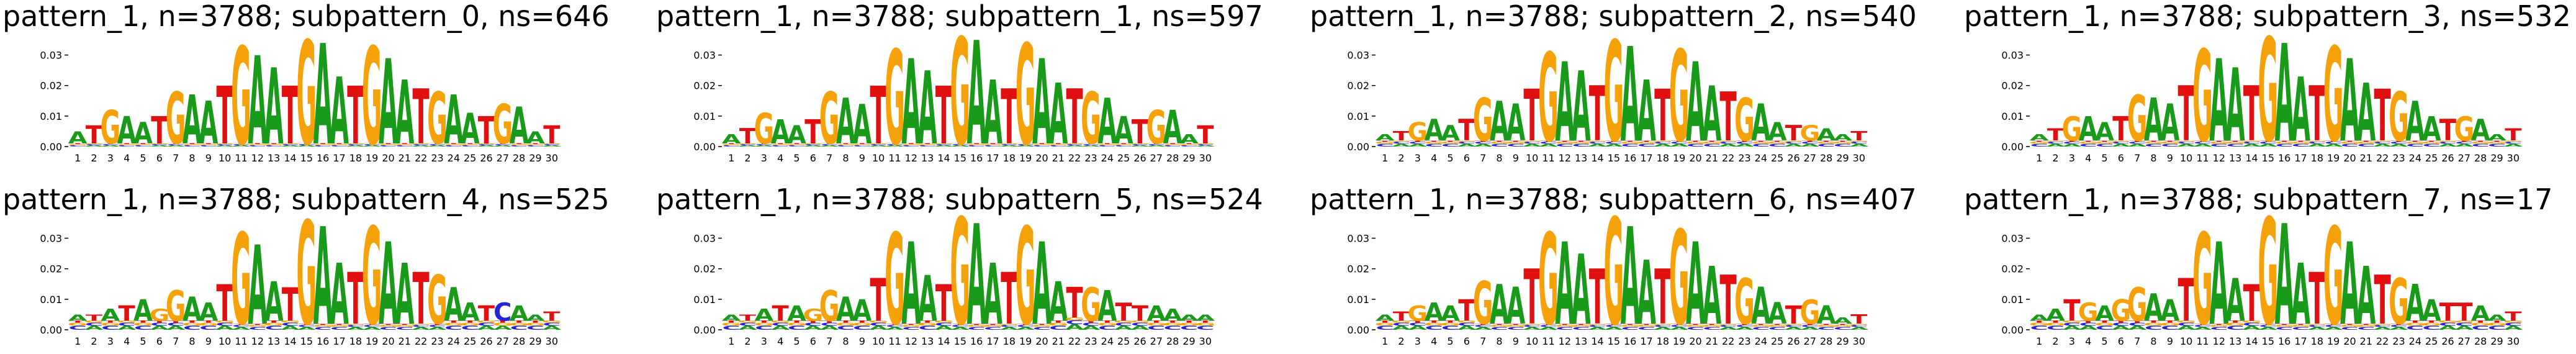 The image size is (2576, 354). I want to click on x-tick-label: 3, so click(2072, 341).